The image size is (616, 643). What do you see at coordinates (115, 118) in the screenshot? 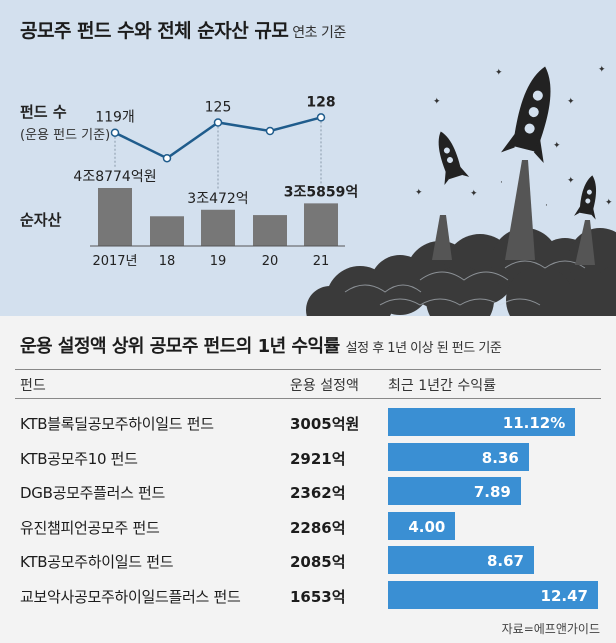
I see `fund-count-value-label: 119개` at bounding box center [115, 118].